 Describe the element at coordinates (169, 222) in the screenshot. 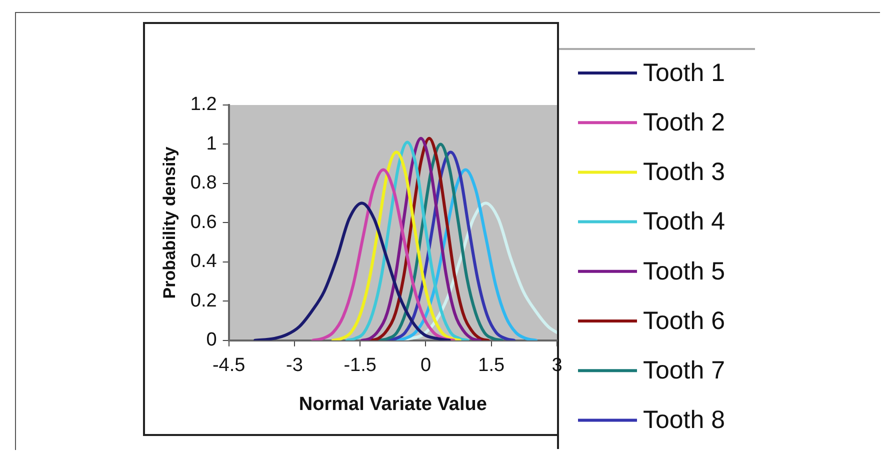

I see `y-axis-title: Probability density` at that location.